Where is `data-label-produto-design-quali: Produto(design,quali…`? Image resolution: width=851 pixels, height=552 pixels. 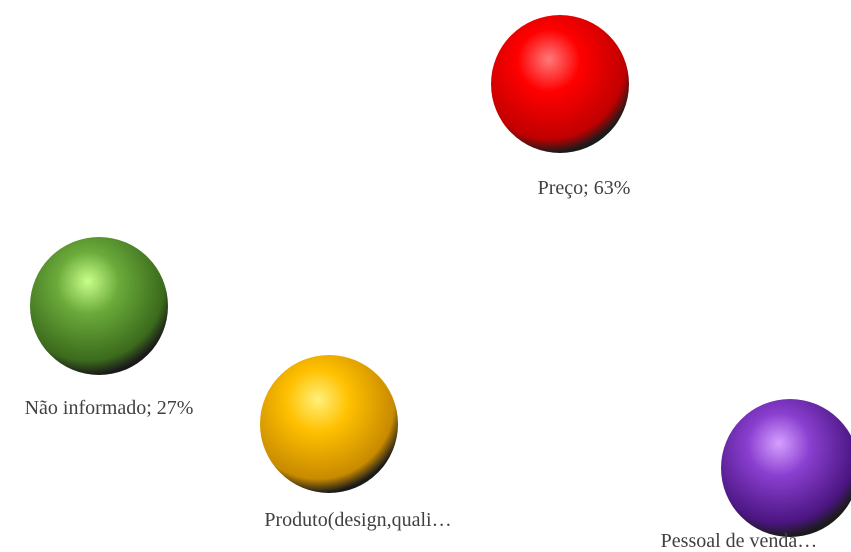 data-label-produto-design-quali: Produto(design,quali… is located at coordinates (357, 520).